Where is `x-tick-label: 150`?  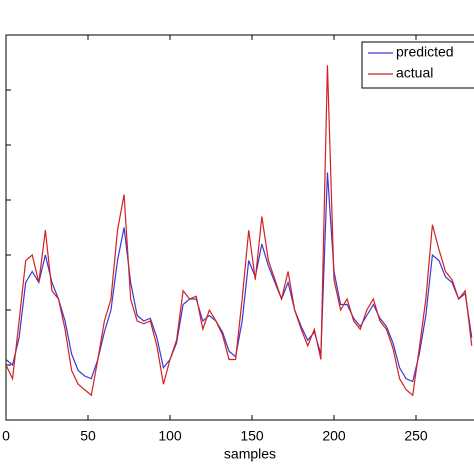
x-tick-label: 150 is located at coordinates (252, 436).